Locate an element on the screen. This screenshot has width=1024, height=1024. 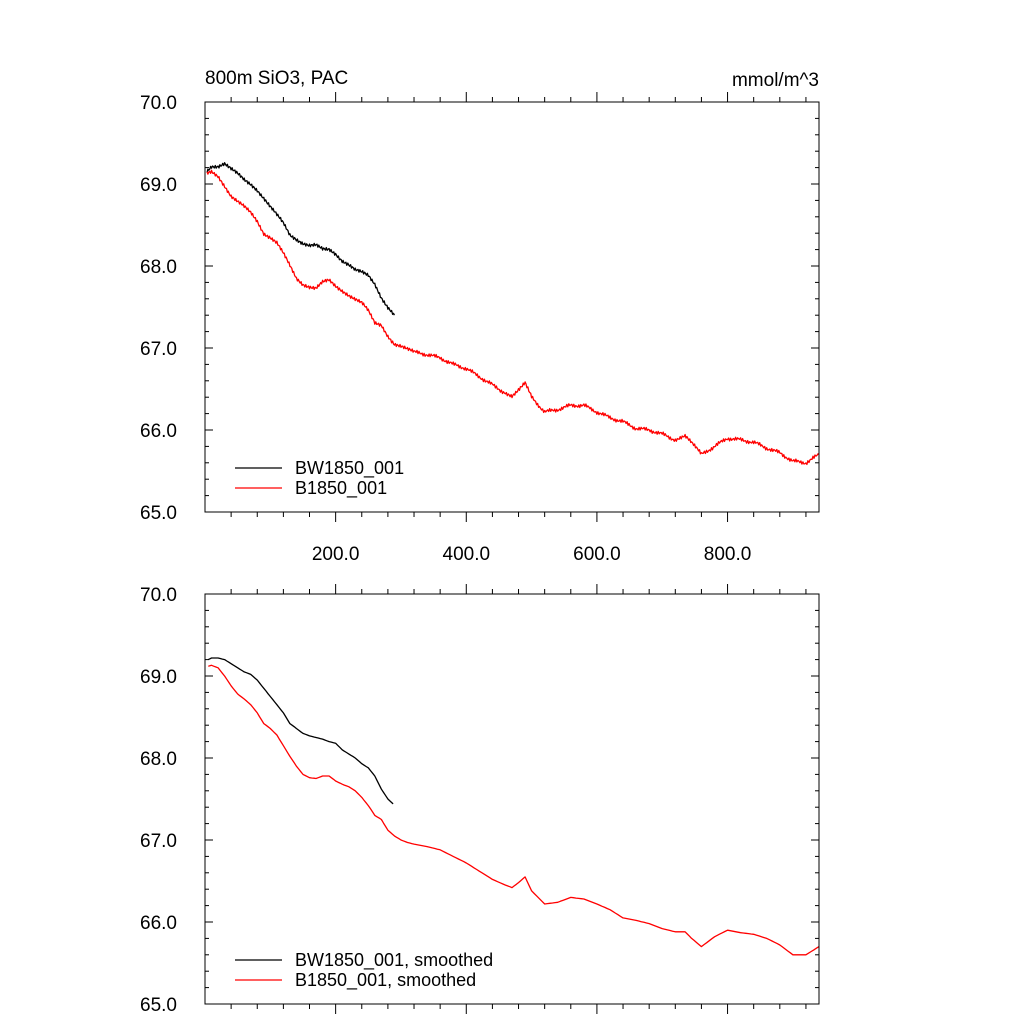
x-tick-label: 600.0 is located at coordinates (597, 554).